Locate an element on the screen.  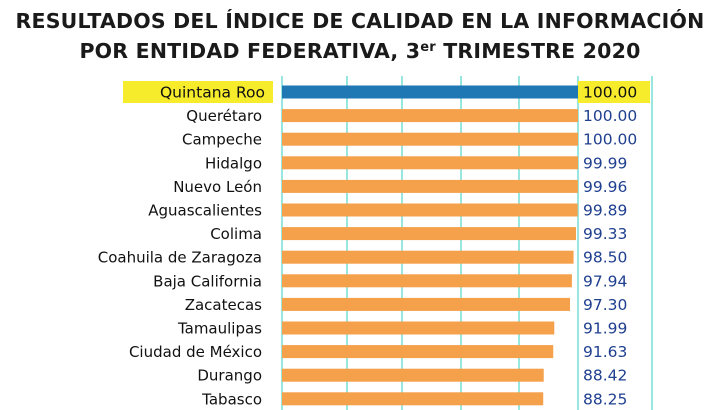
value-label-7: 98.50 is located at coordinates (605, 258).